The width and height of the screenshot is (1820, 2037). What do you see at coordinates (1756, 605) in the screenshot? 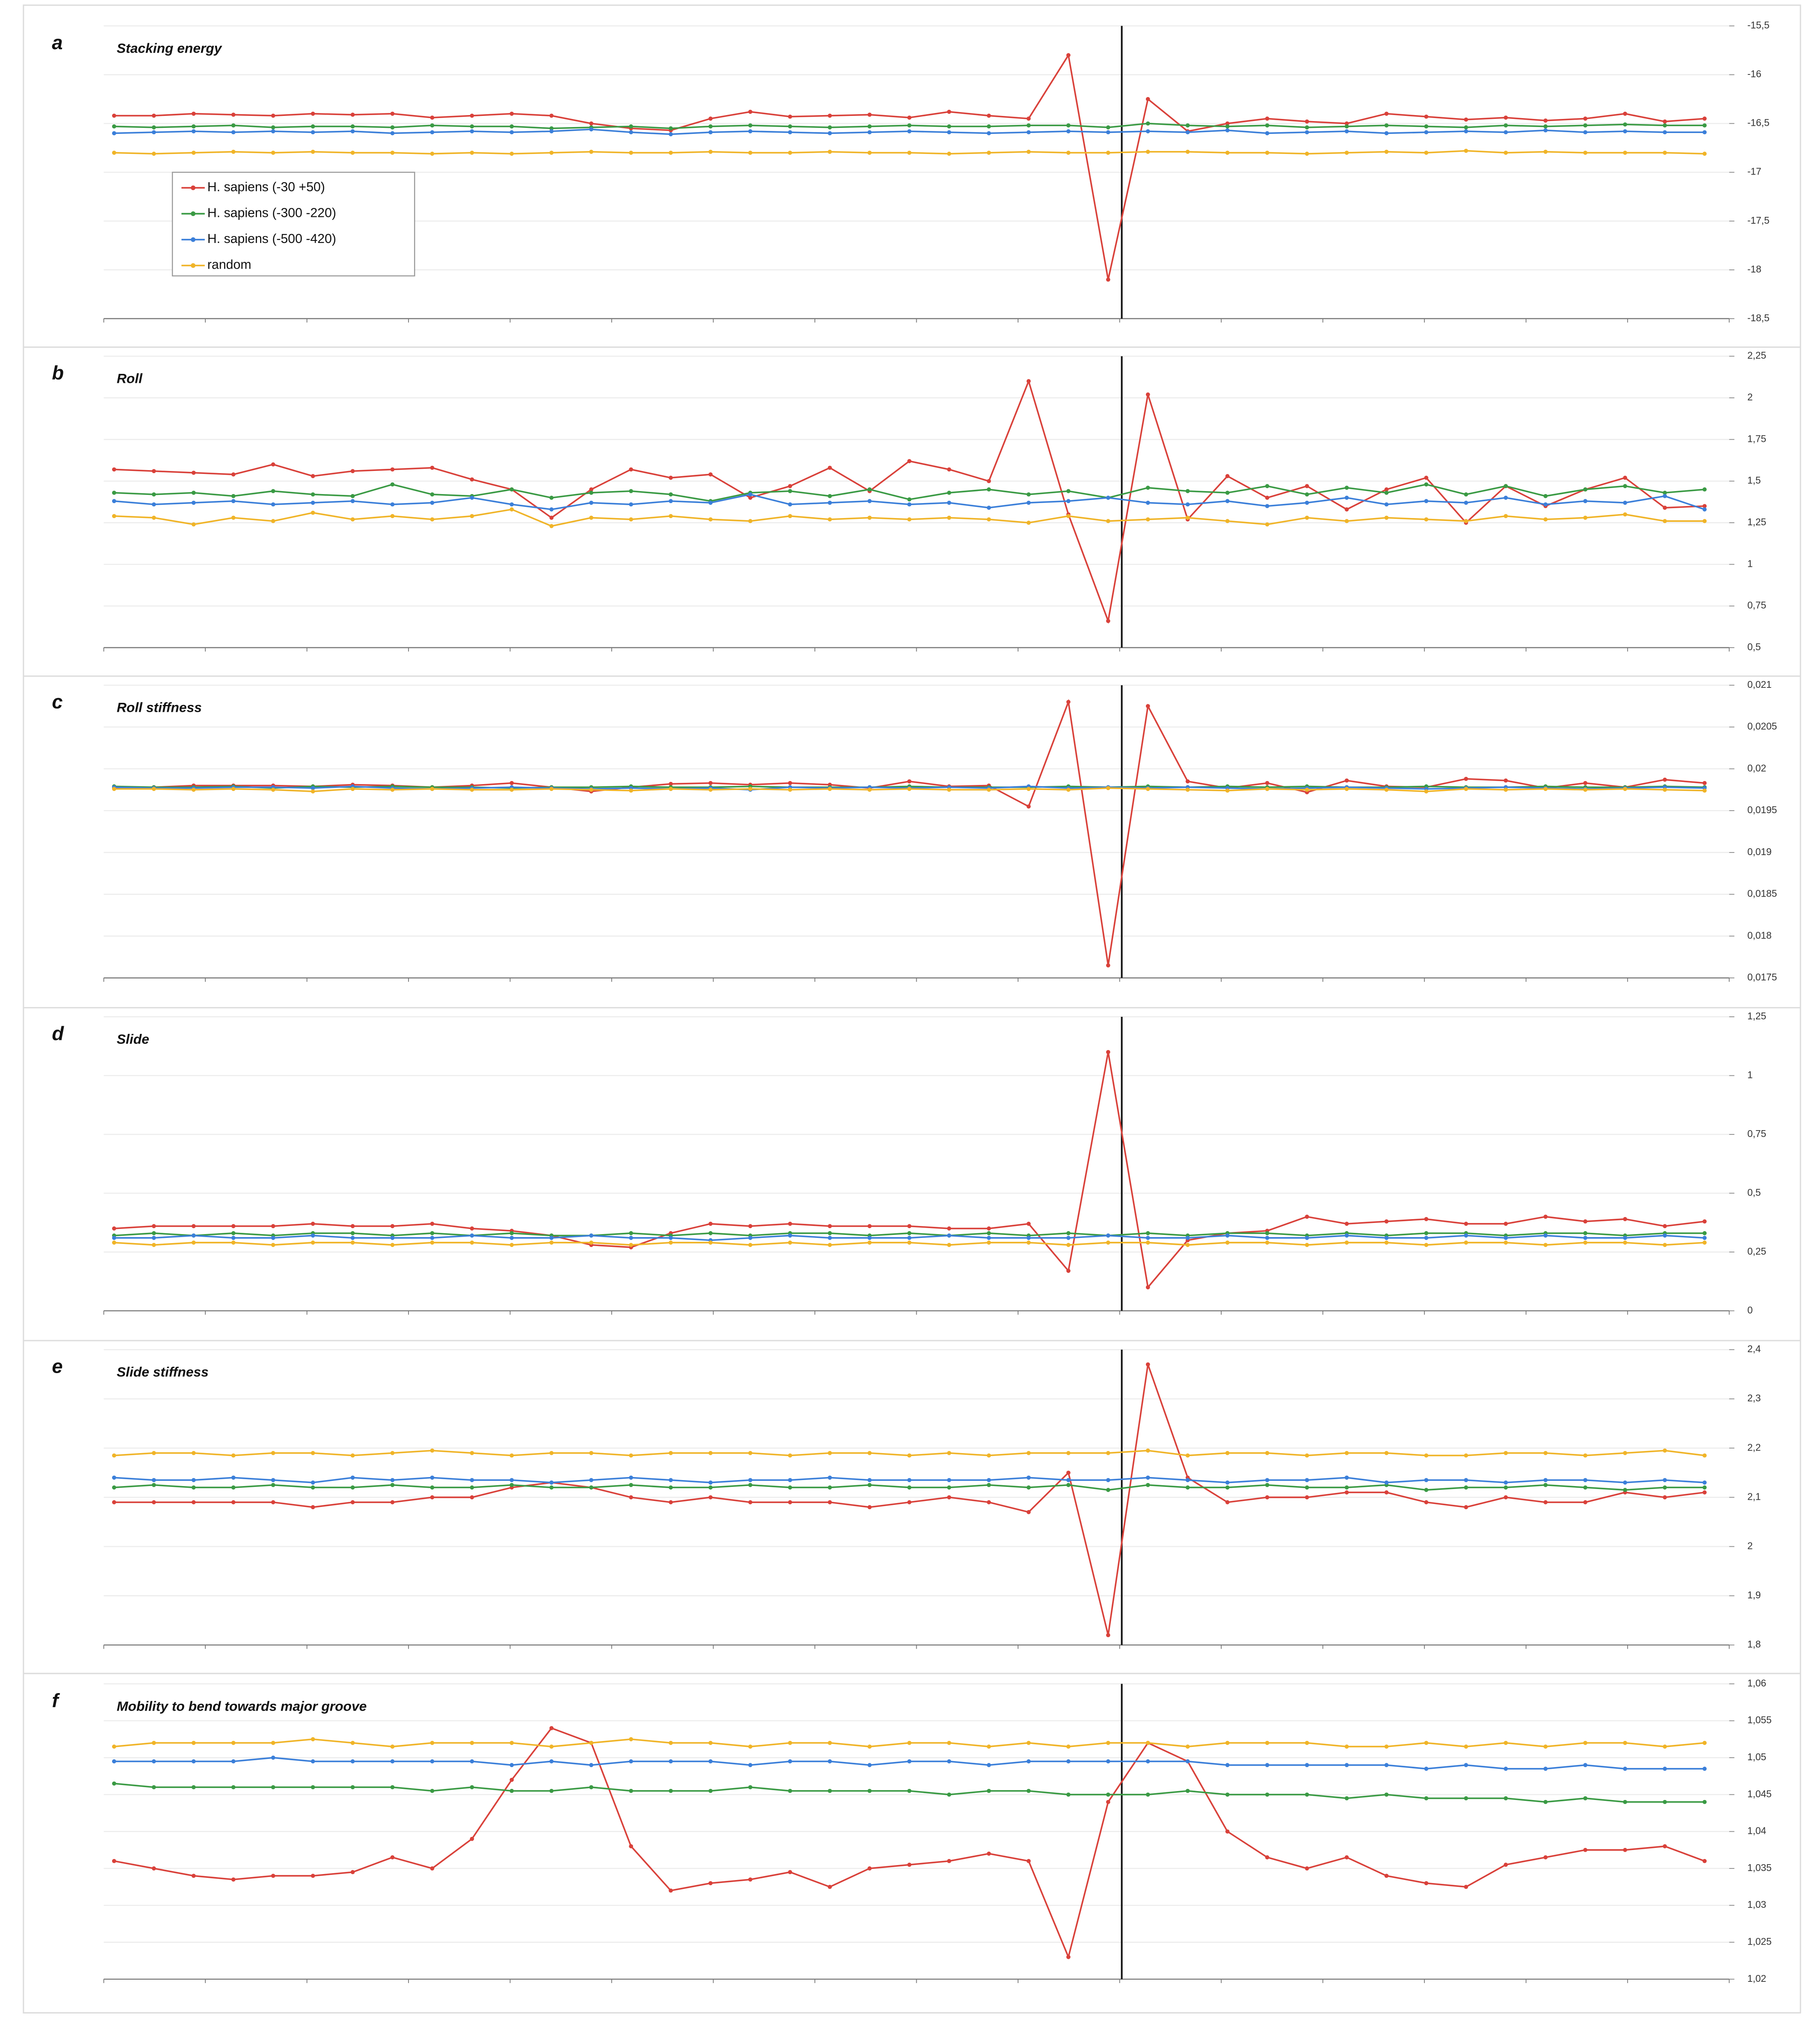
I see `y-tick-label: 0,75` at bounding box center [1756, 605].